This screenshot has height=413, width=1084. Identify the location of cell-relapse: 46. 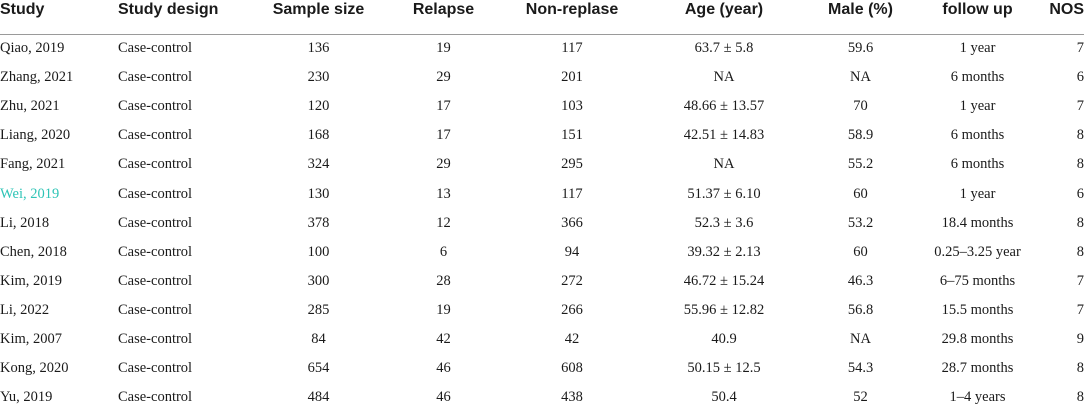
(443, 397).